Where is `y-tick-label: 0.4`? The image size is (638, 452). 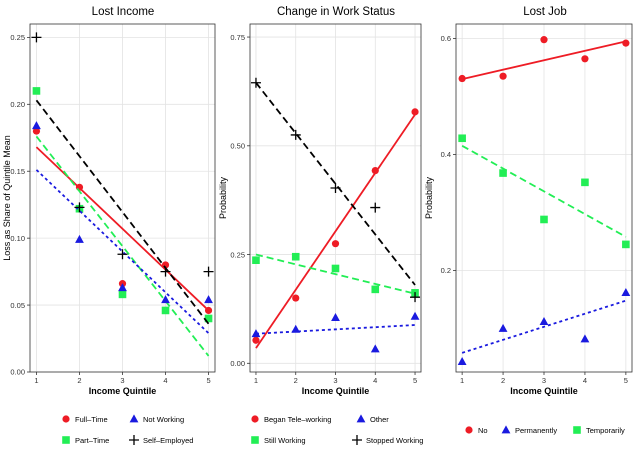
y-tick-label: 0.4 is located at coordinates (446, 154).